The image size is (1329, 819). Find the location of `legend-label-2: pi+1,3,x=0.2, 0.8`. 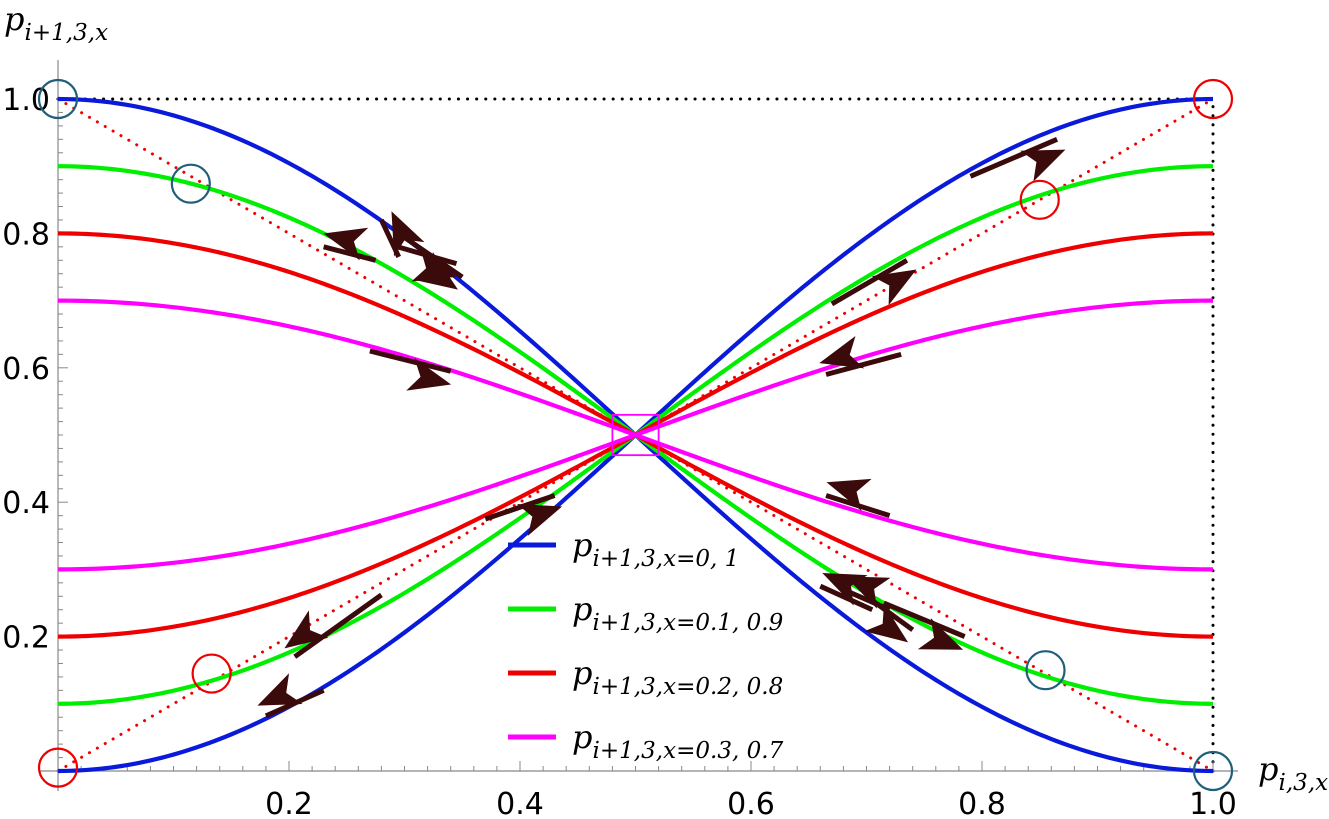

legend-label-2: pi+1,3,x=0.2, 0.8 is located at coordinates (677, 677).